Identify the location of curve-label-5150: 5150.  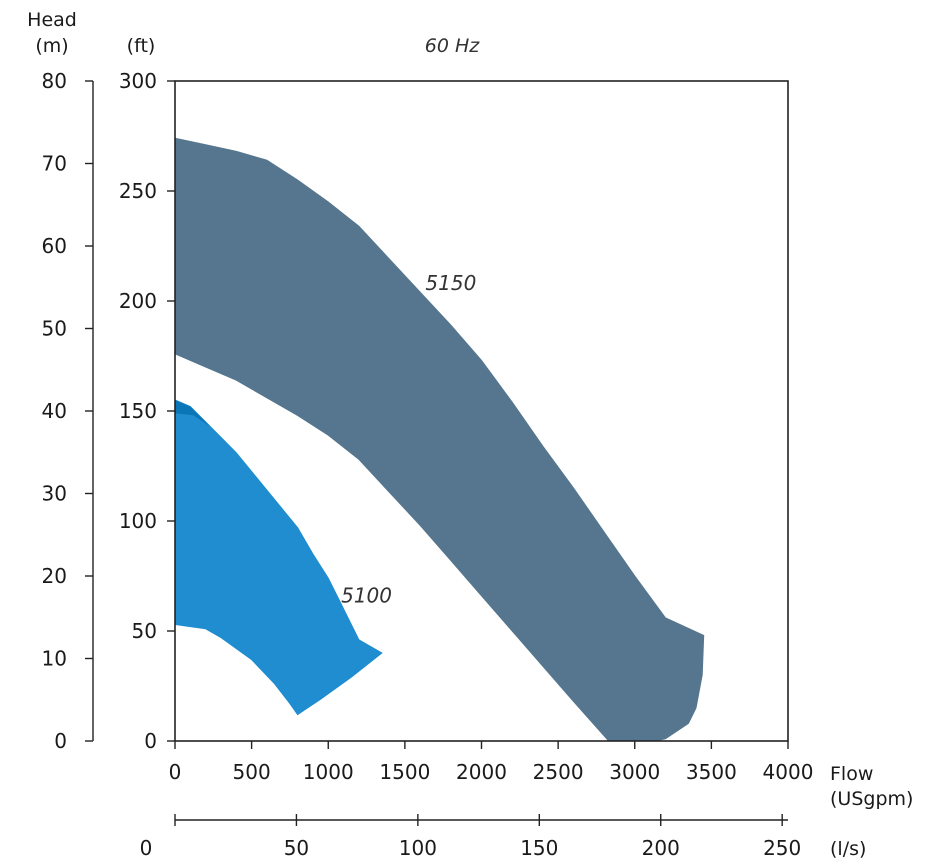
(450, 283).